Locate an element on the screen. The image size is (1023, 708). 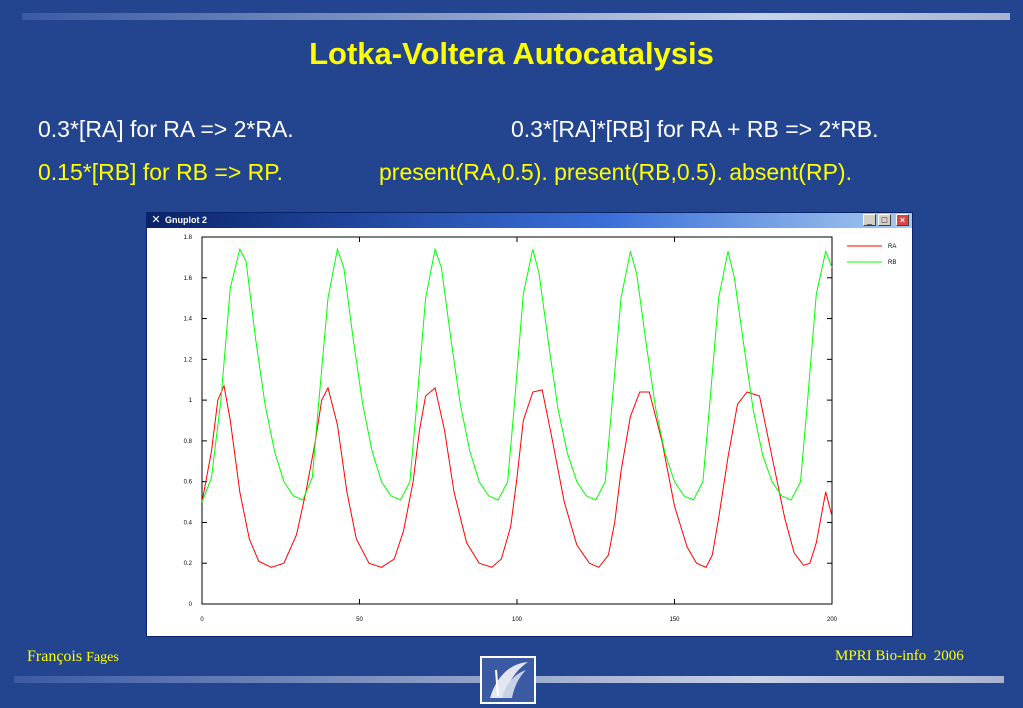
maximize-button: □ is located at coordinates (884, 220).